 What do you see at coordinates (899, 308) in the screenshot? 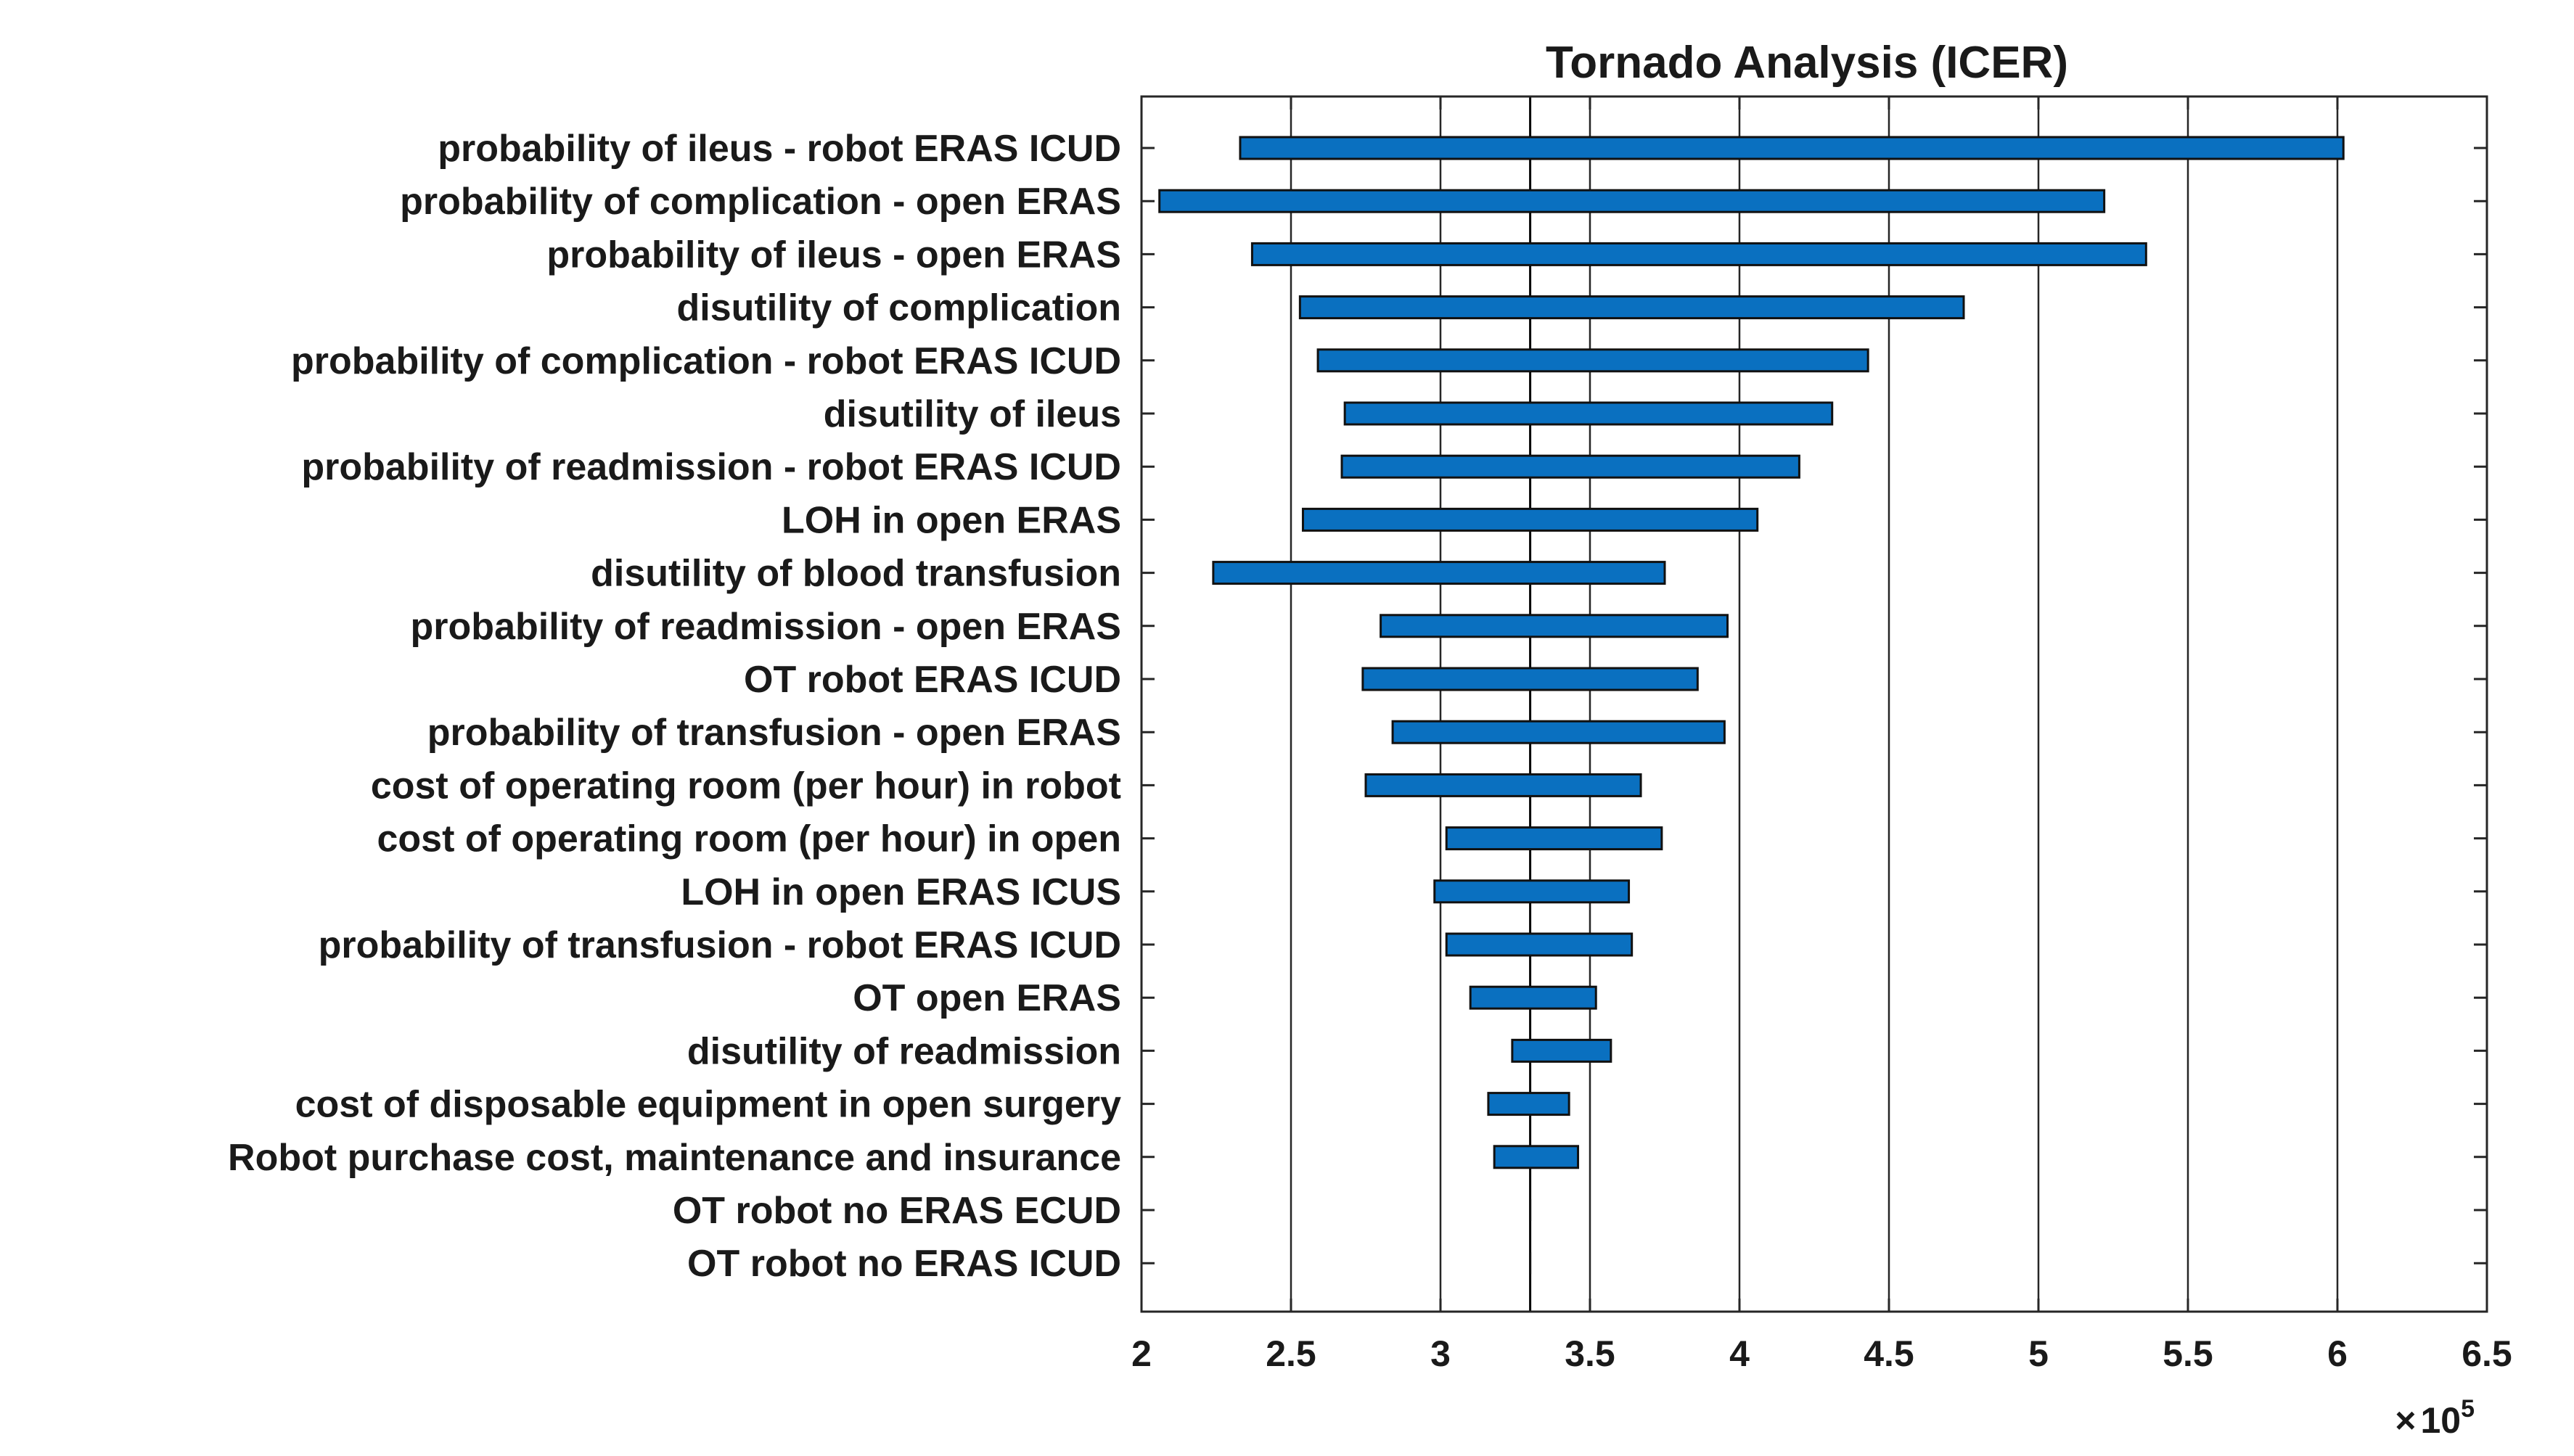
I see `category-label: disutility of complication` at bounding box center [899, 308].